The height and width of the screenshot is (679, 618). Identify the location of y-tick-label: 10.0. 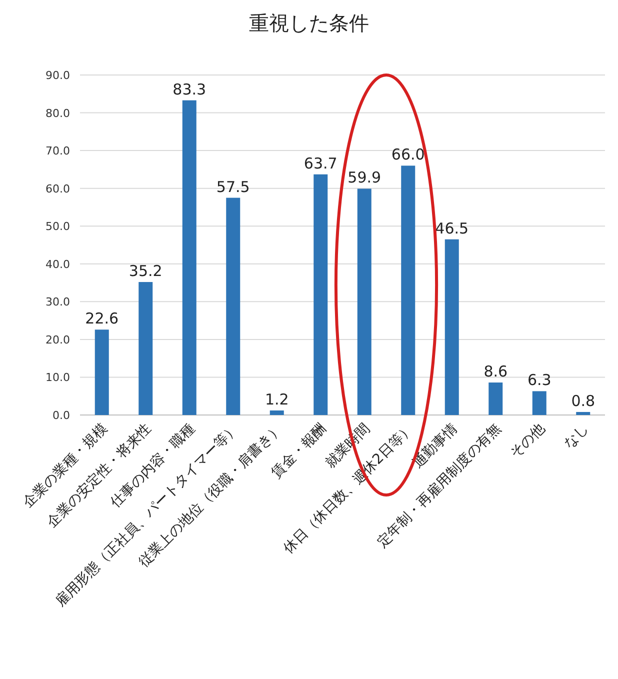
(58, 377).